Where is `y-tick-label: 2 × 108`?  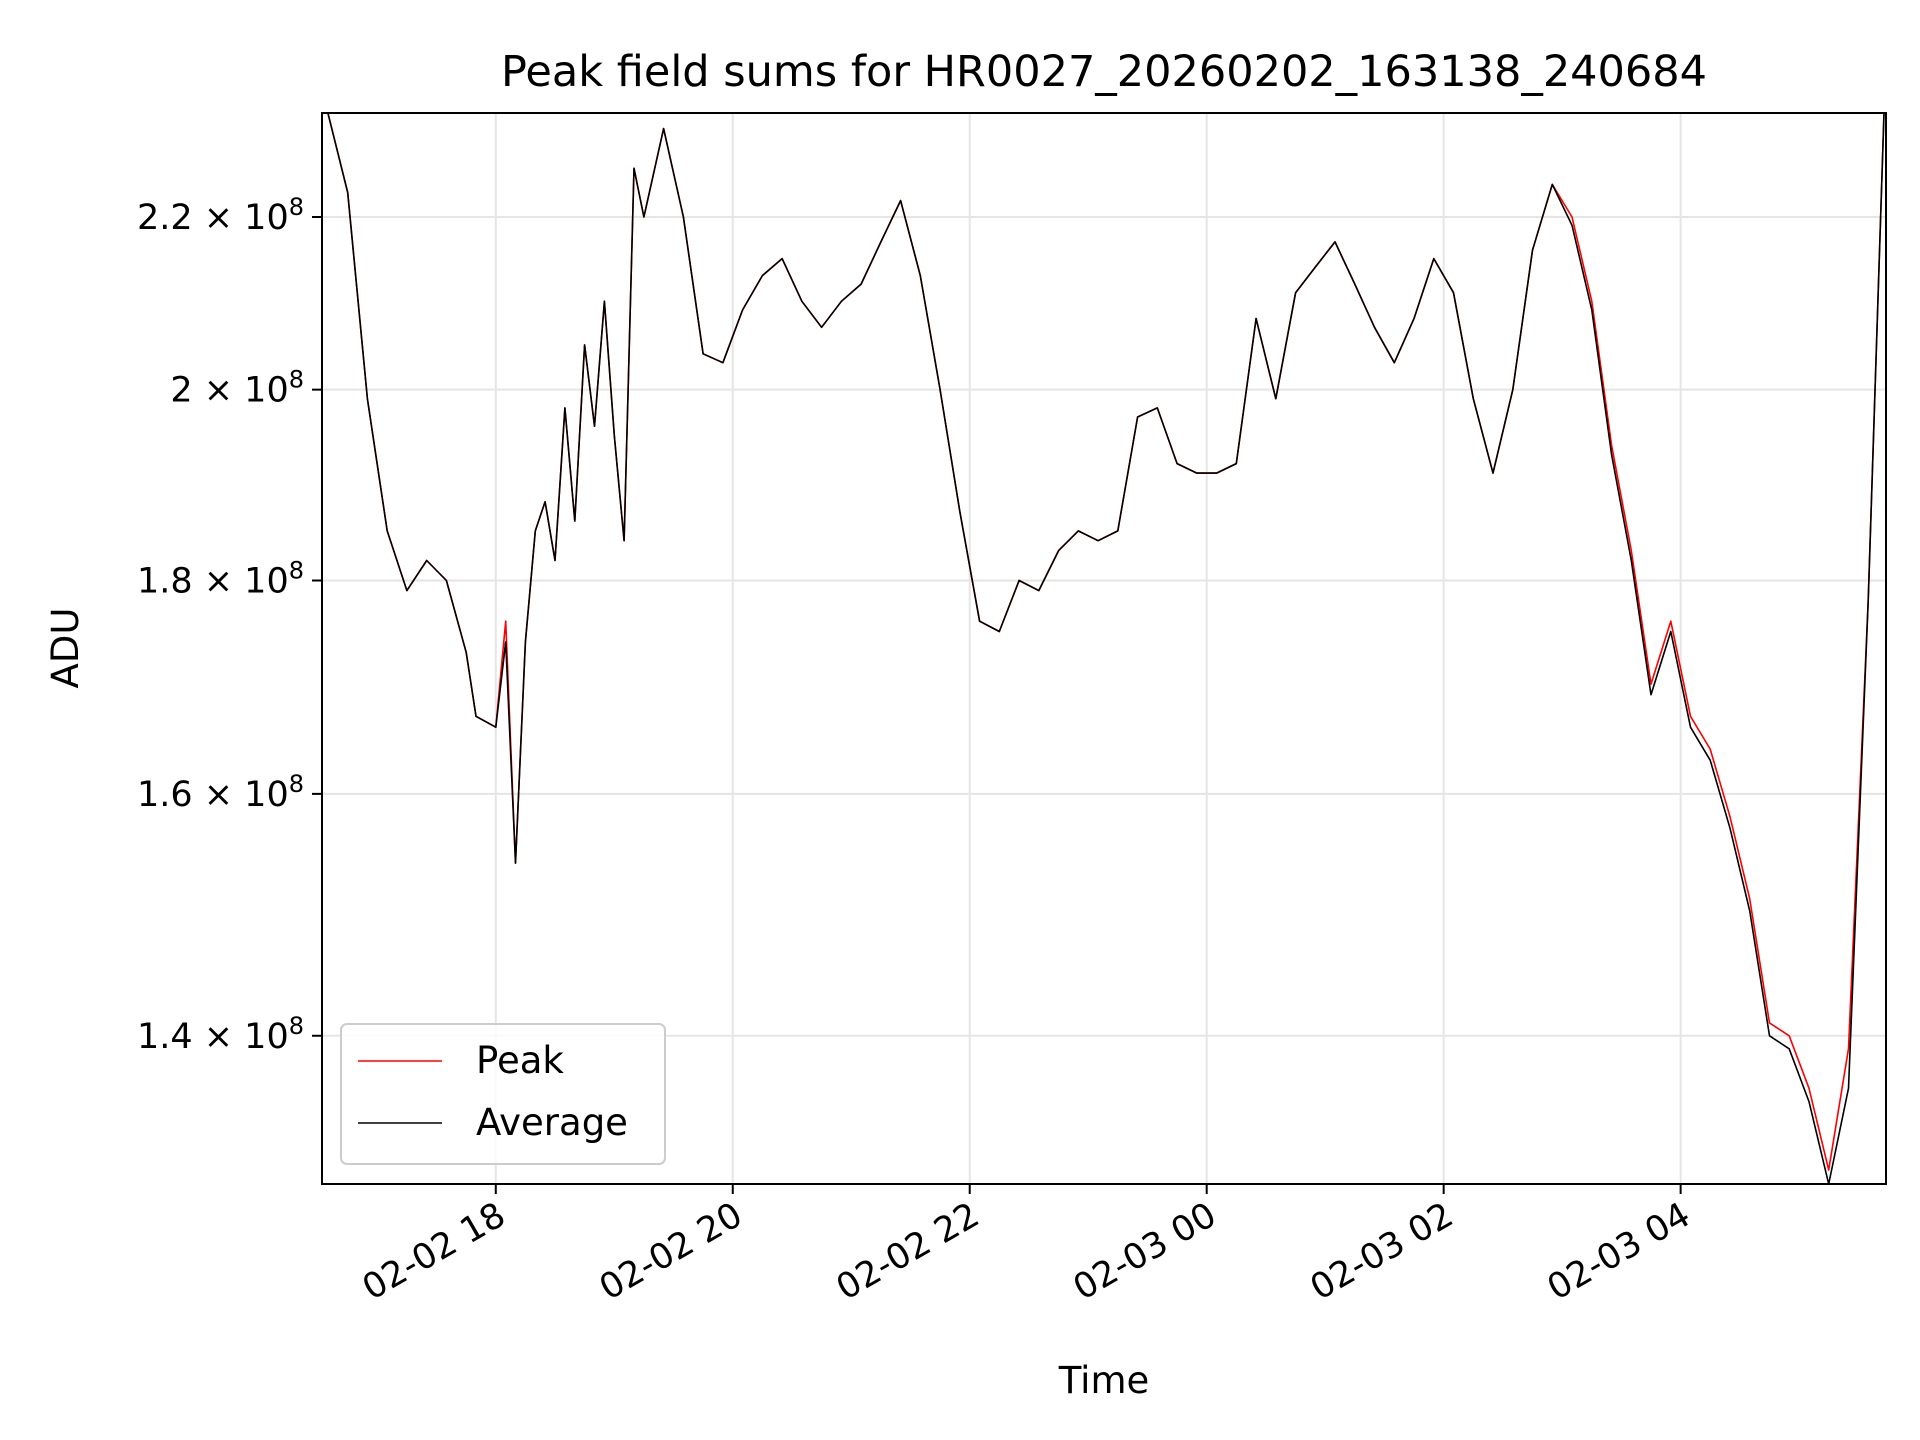 y-tick-label: 2 × 108 is located at coordinates (237, 388).